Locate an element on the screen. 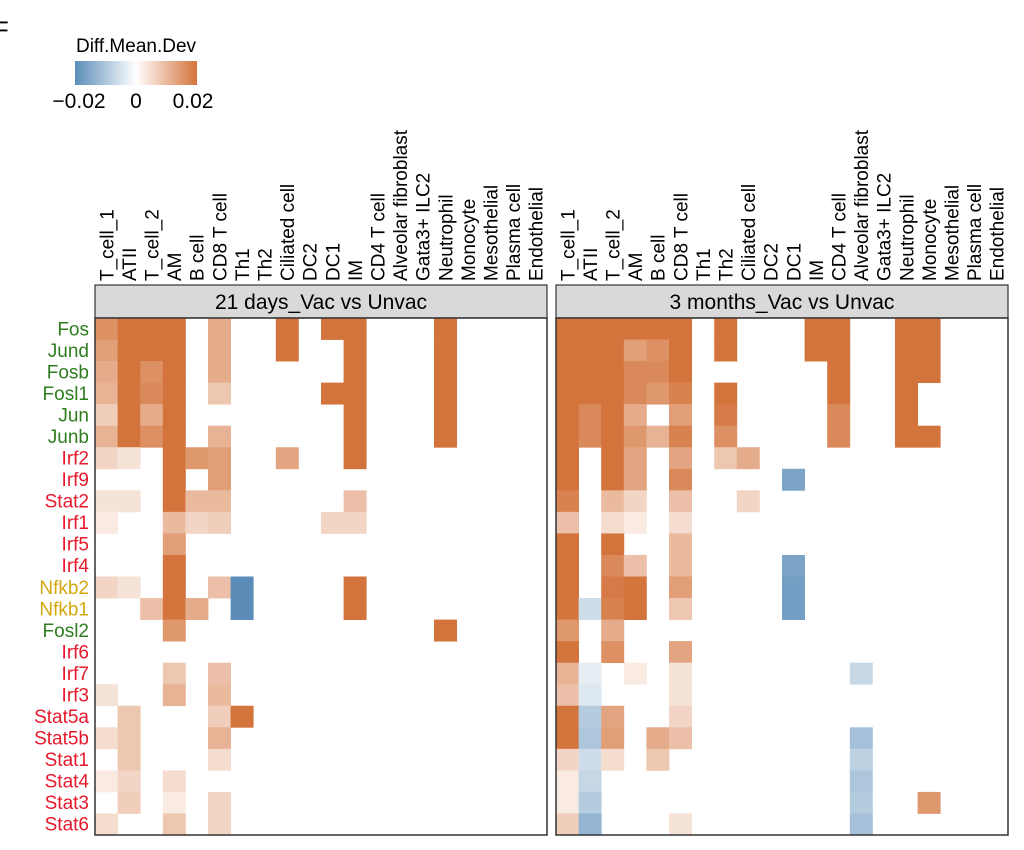 The image size is (1024, 850). column-label: Gata3+ ILC2 is located at coordinates (424, 227).